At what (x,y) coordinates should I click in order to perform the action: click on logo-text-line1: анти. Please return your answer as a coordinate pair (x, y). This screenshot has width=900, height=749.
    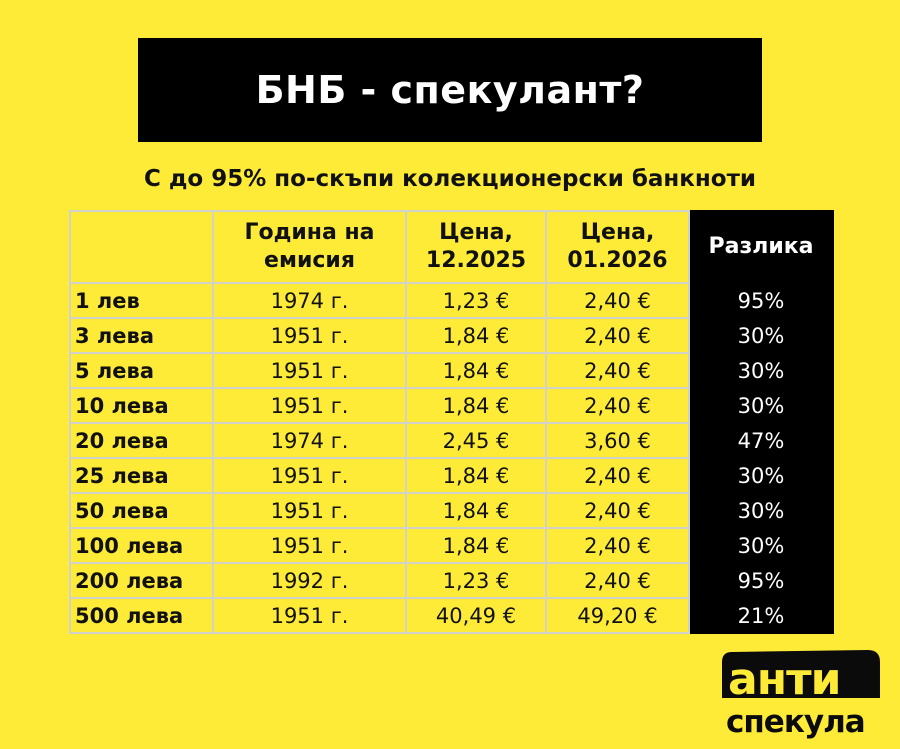
    Looking at the image, I should click on (784, 679).